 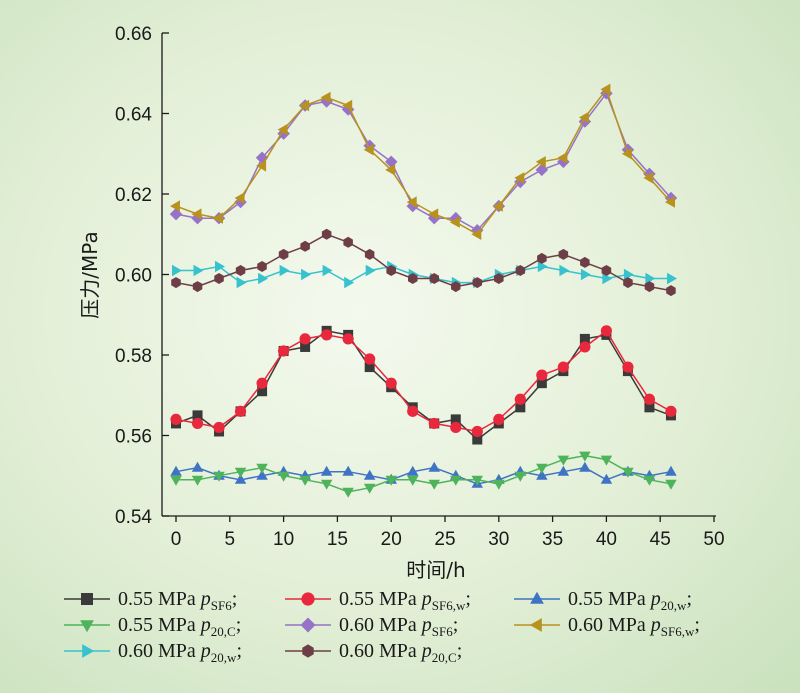 I want to click on legend-item: 0.60 MPa pSF6;, so click(x=371, y=626).